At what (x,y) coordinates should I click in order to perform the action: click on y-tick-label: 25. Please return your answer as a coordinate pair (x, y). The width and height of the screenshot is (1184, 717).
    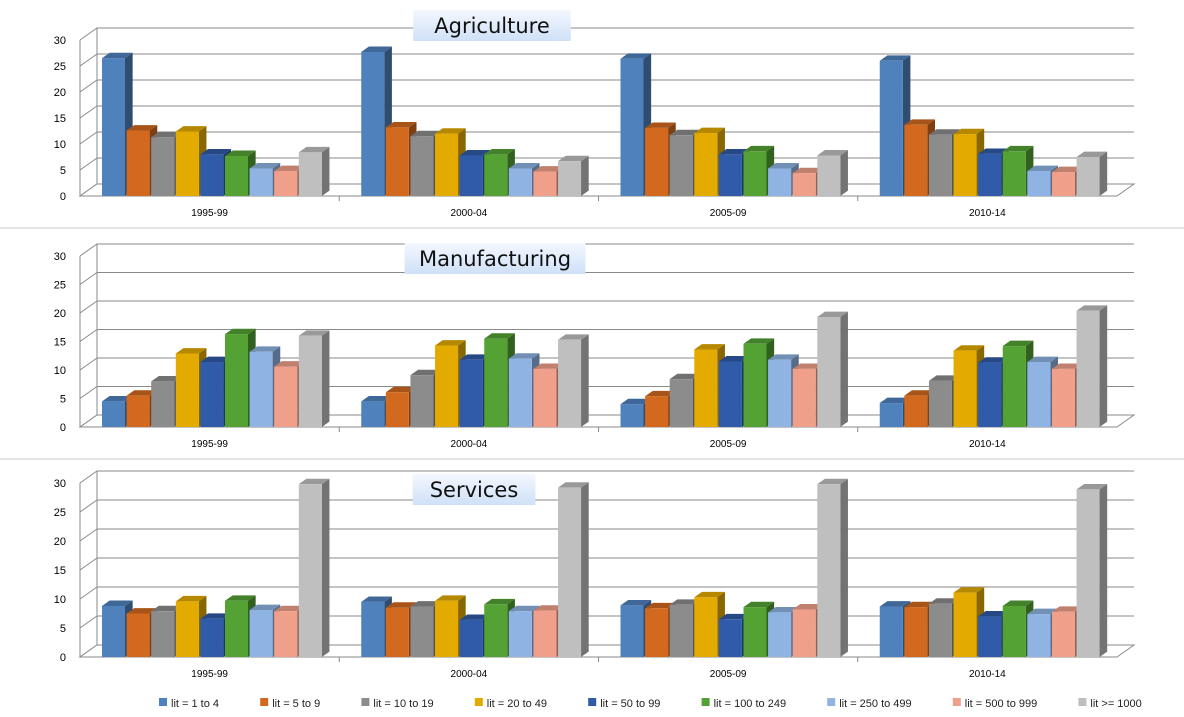
    Looking at the image, I should click on (60, 286).